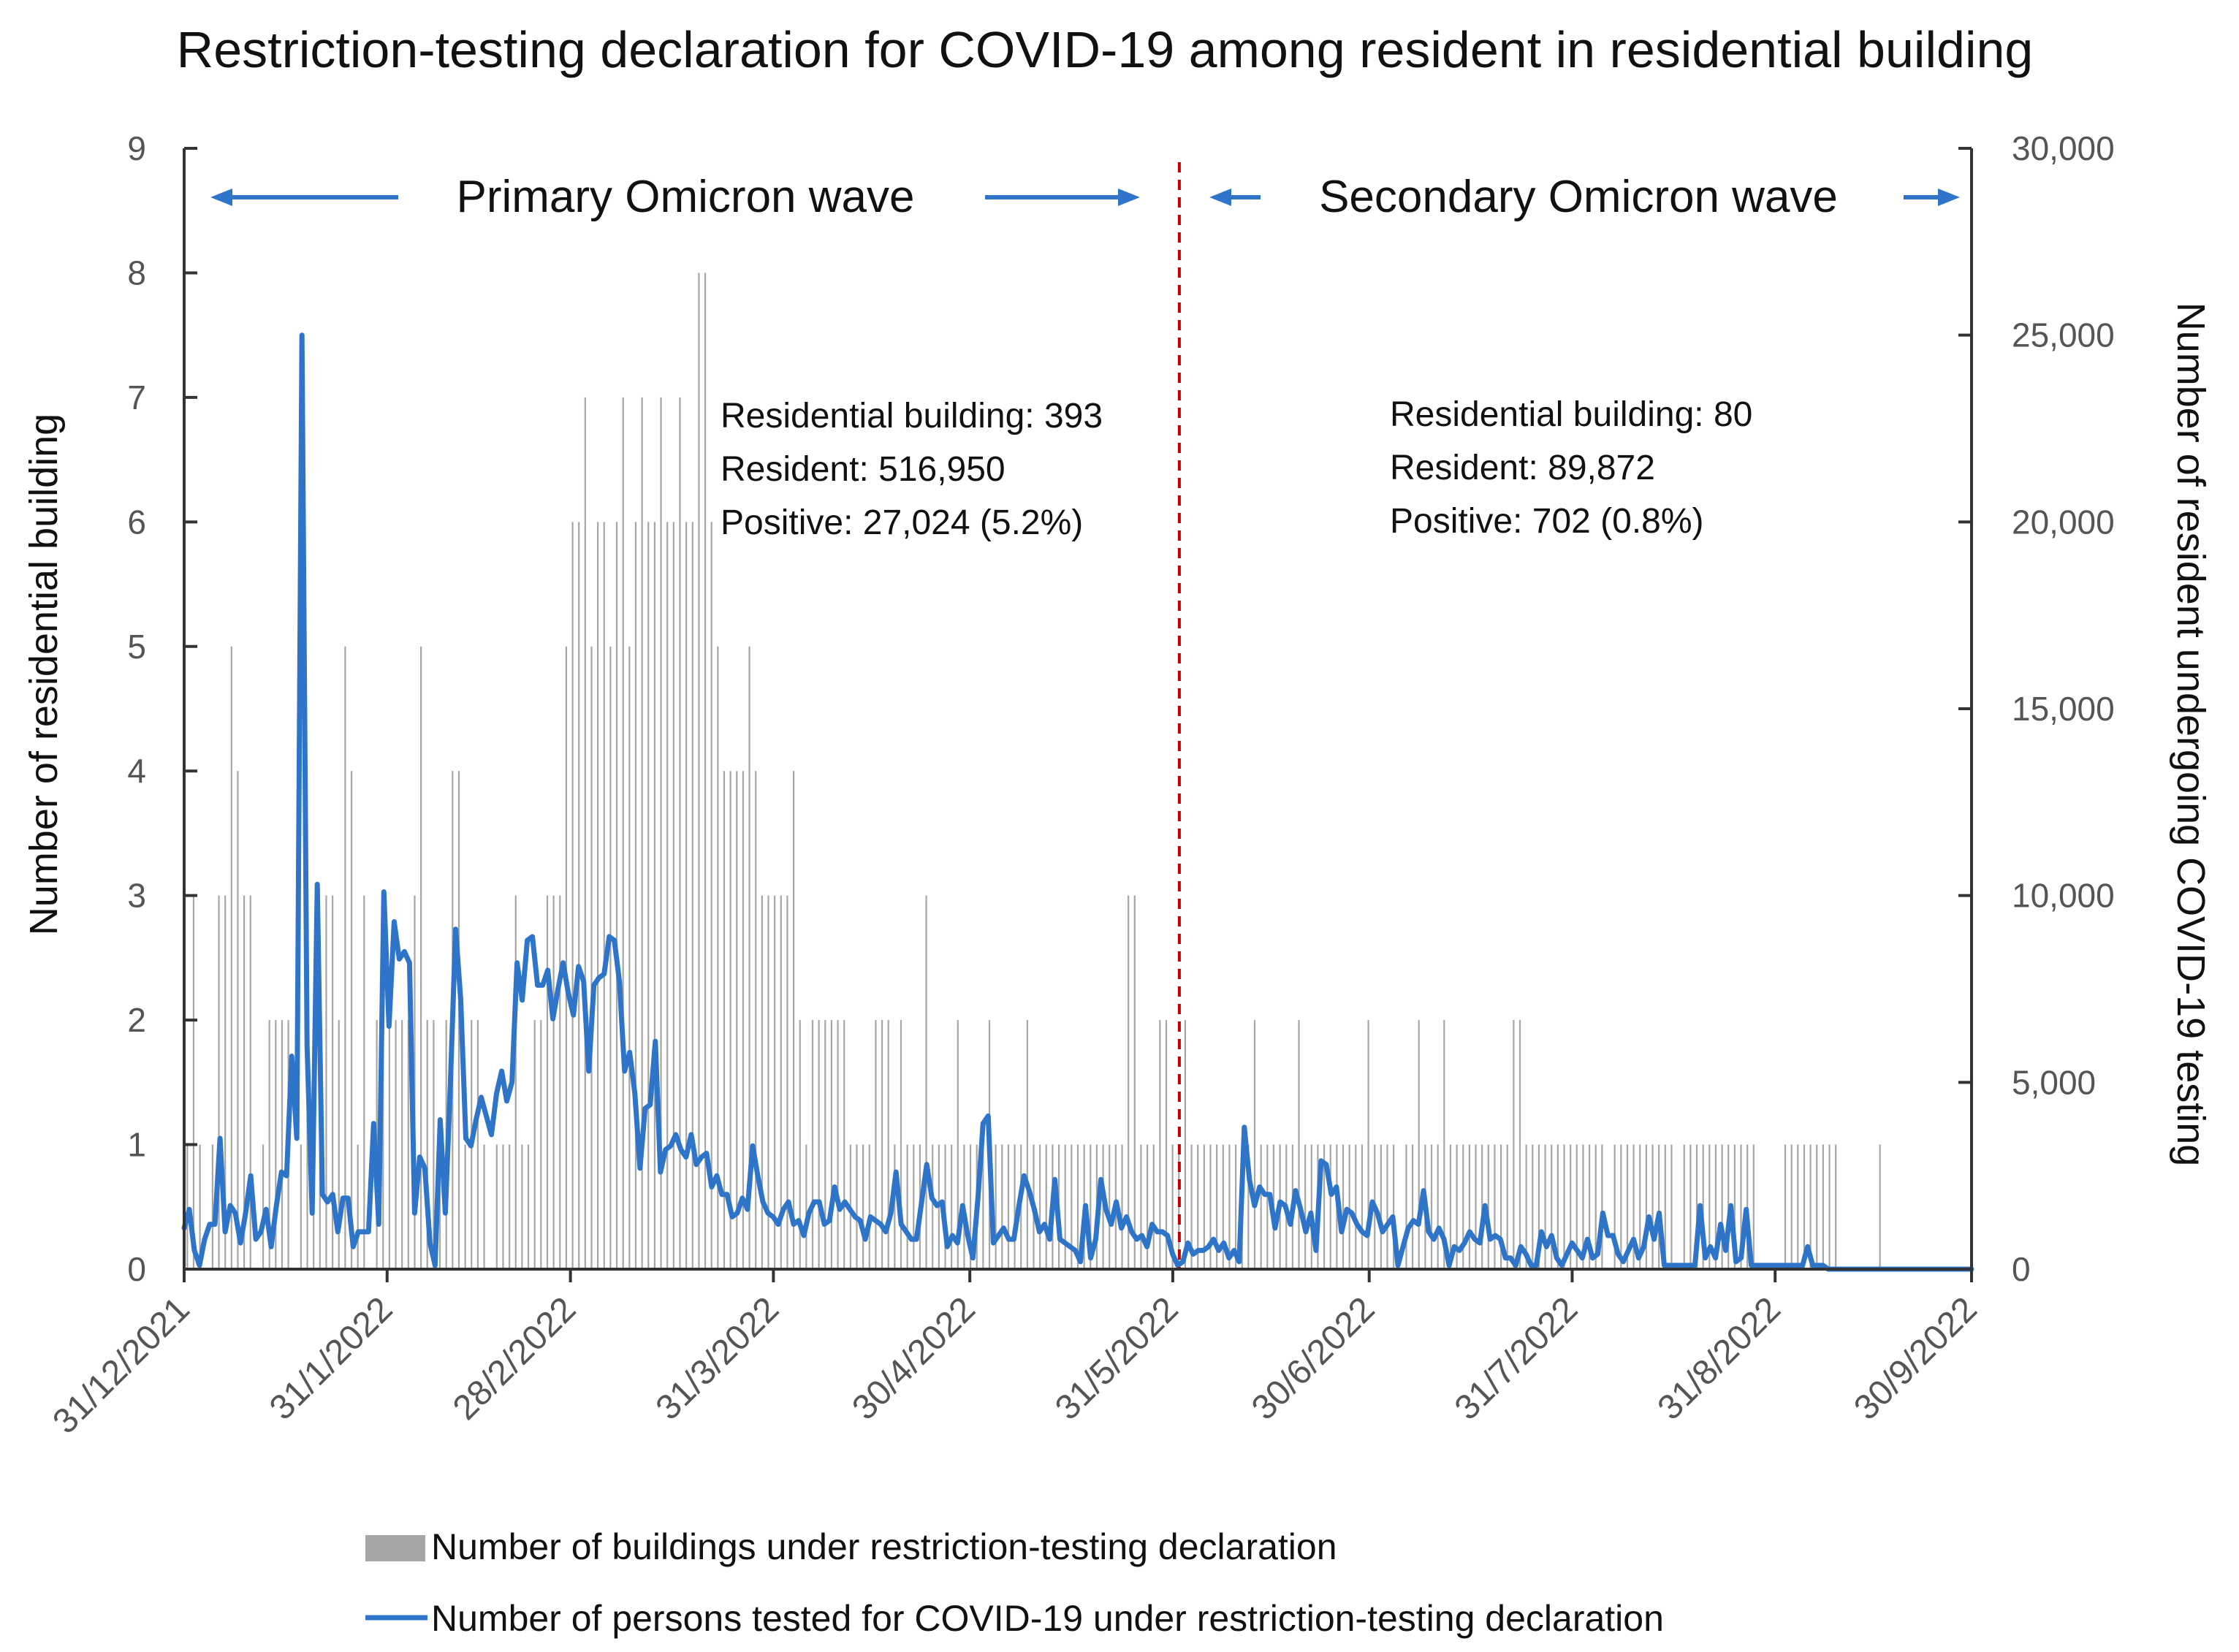 The height and width of the screenshot is (1652, 2239). Describe the element at coordinates (1949, 197) in the screenshot. I see `secondary-right-arrowhead-icon` at that location.